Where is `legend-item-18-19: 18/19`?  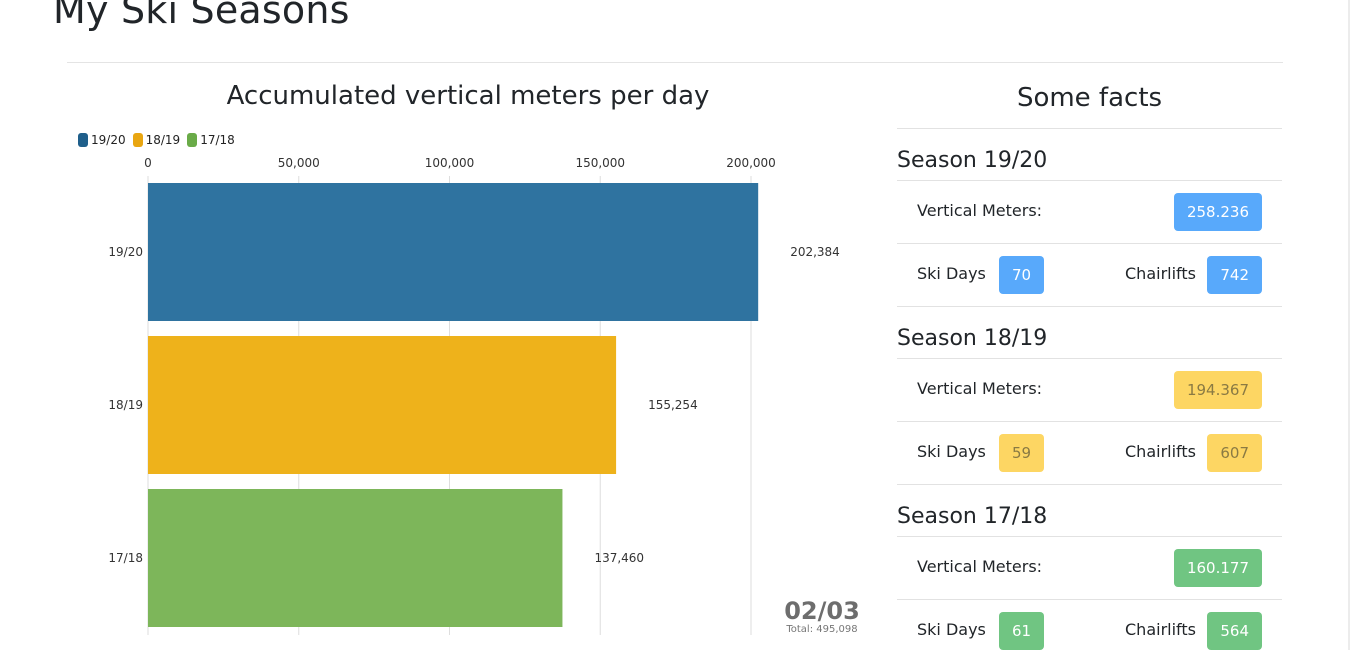 legend-item-18-19: 18/19 is located at coordinates (156, 140).